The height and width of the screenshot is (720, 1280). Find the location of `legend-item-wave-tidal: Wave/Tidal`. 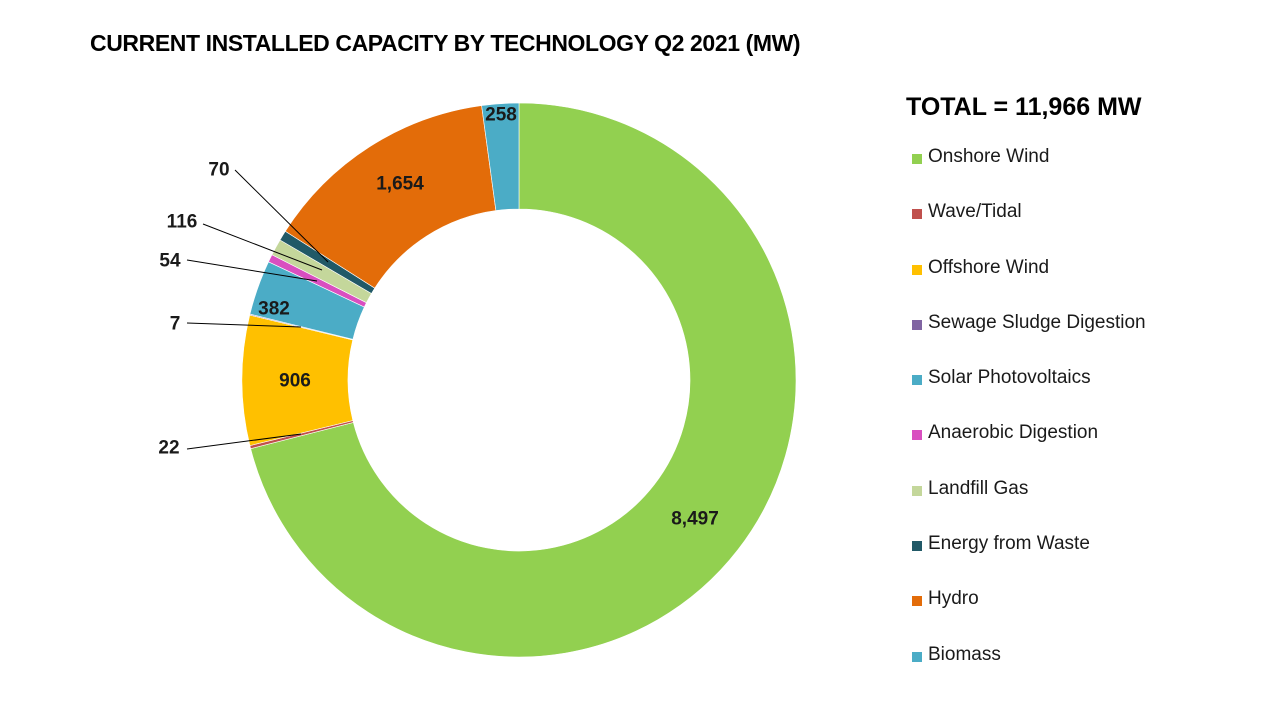

legend-item-wave-tidal: Wave/Tidal is located at coordinates (1029, 228).